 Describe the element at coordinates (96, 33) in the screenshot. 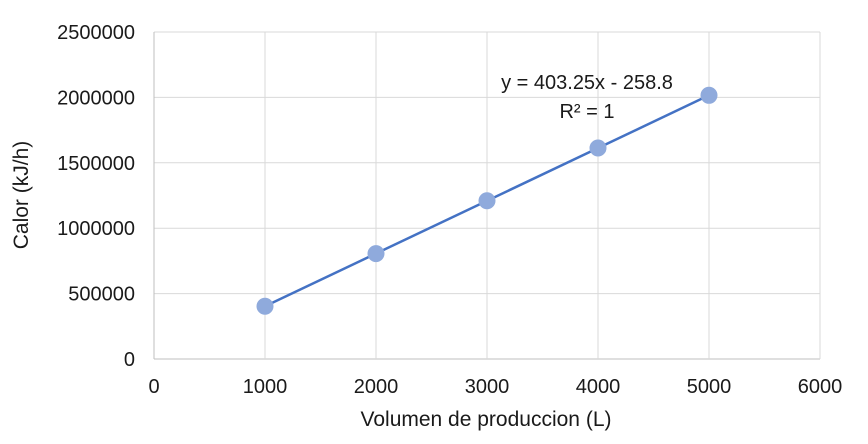

I see `y-tick-label: 2500000` at that location.